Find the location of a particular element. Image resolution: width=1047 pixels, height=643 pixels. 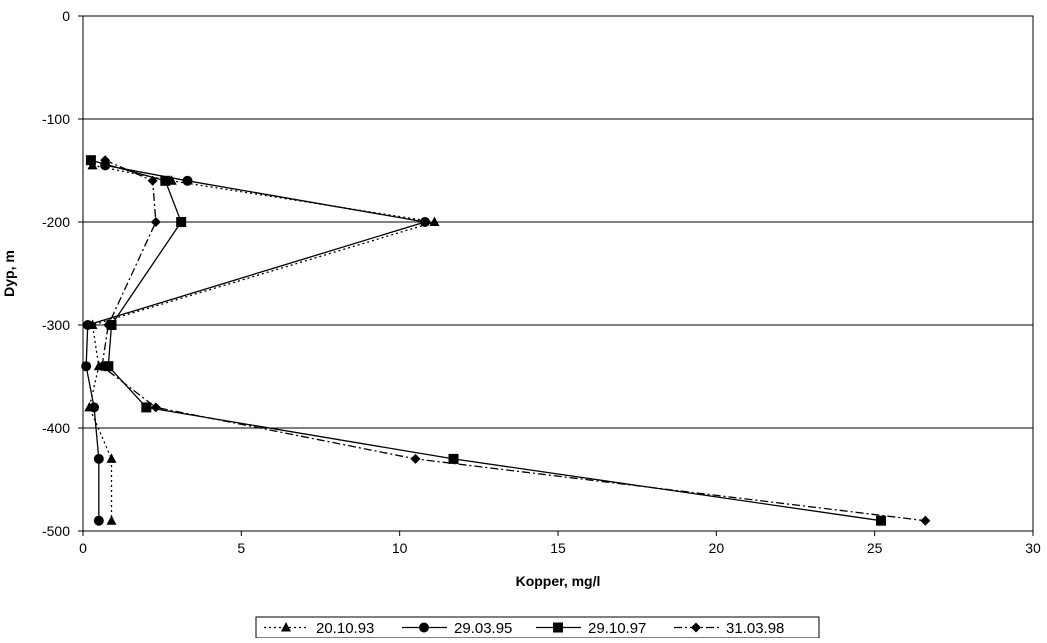

x-tick-label: 0 is located at coordinates (83, 548).